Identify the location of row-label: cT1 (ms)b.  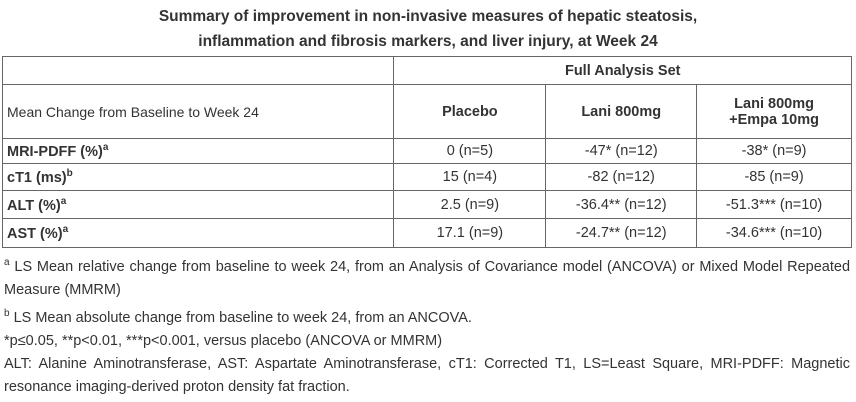
(198, 177).